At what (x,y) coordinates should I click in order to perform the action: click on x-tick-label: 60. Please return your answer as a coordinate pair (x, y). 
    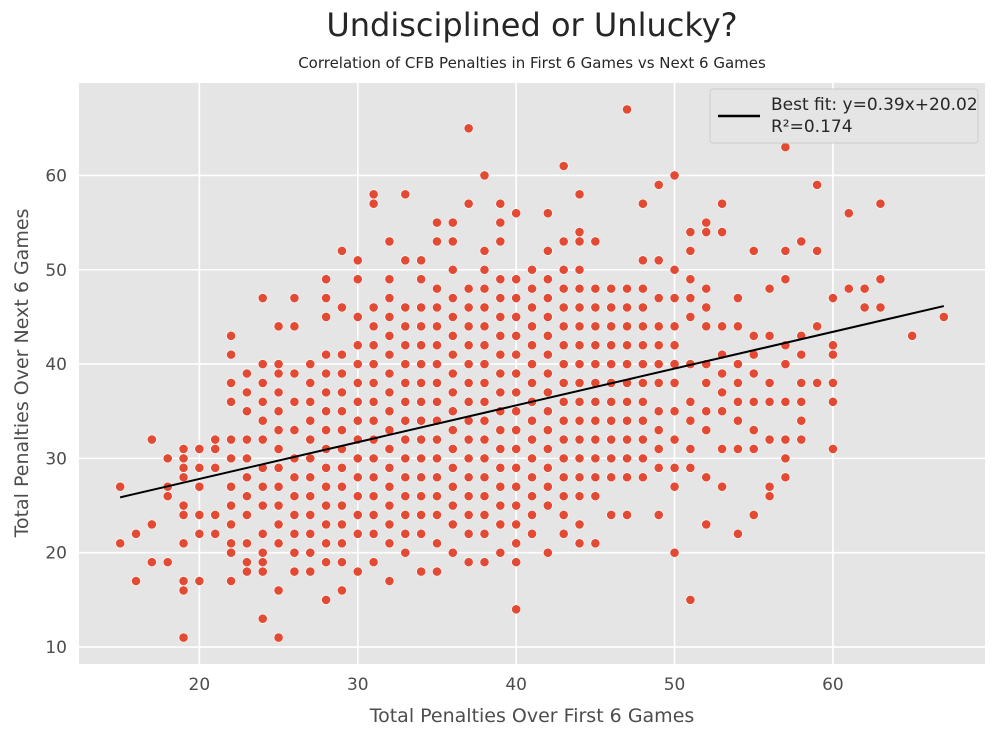
    Looking at the image, I should click on (833, 685).